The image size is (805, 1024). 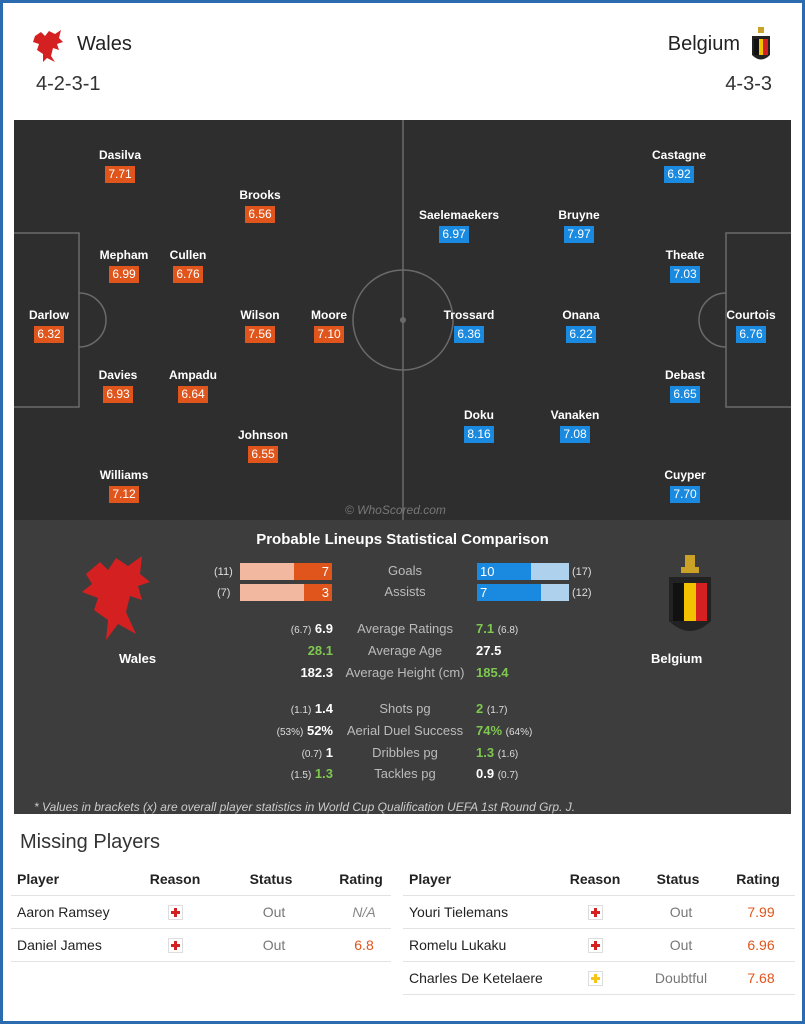 I want to click on home-stat-number: 1, so click(x=329, y=752).